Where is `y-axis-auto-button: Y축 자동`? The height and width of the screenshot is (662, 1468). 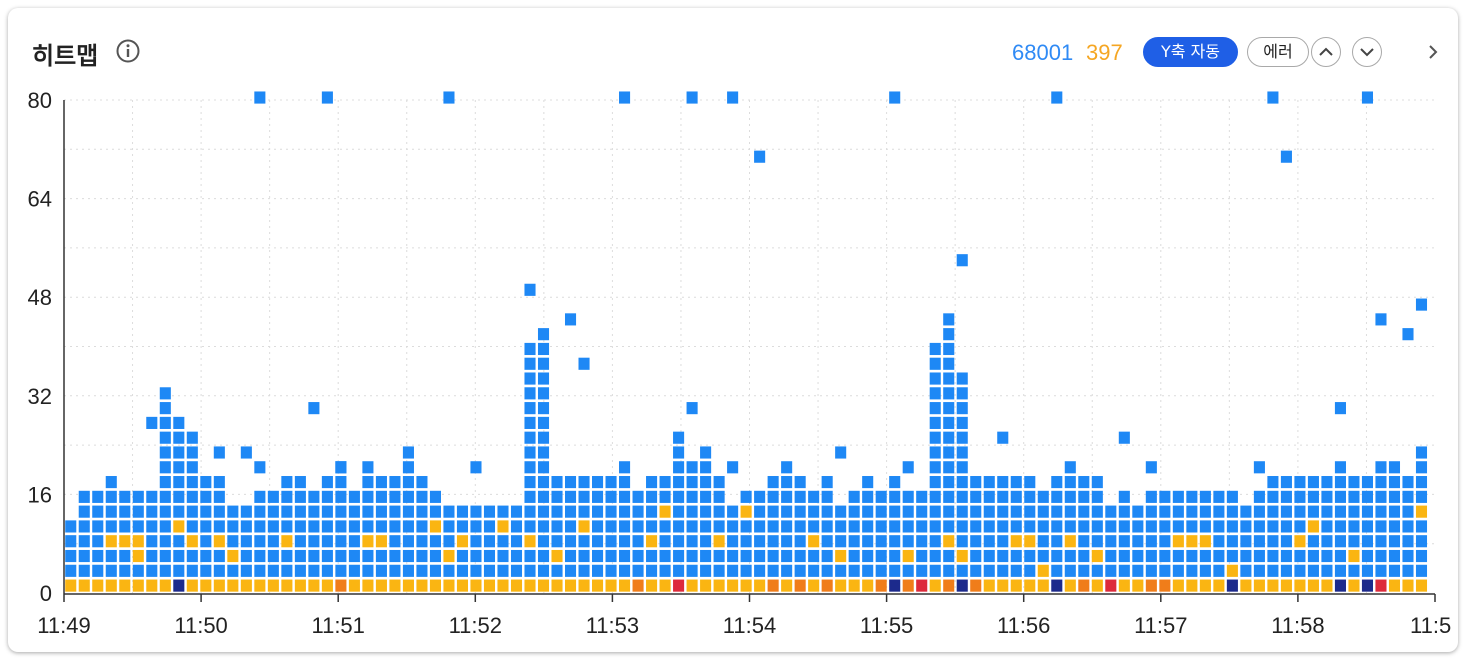
y-axis-auto-button: Y축 자동 is located at coordinates (1190, 52).